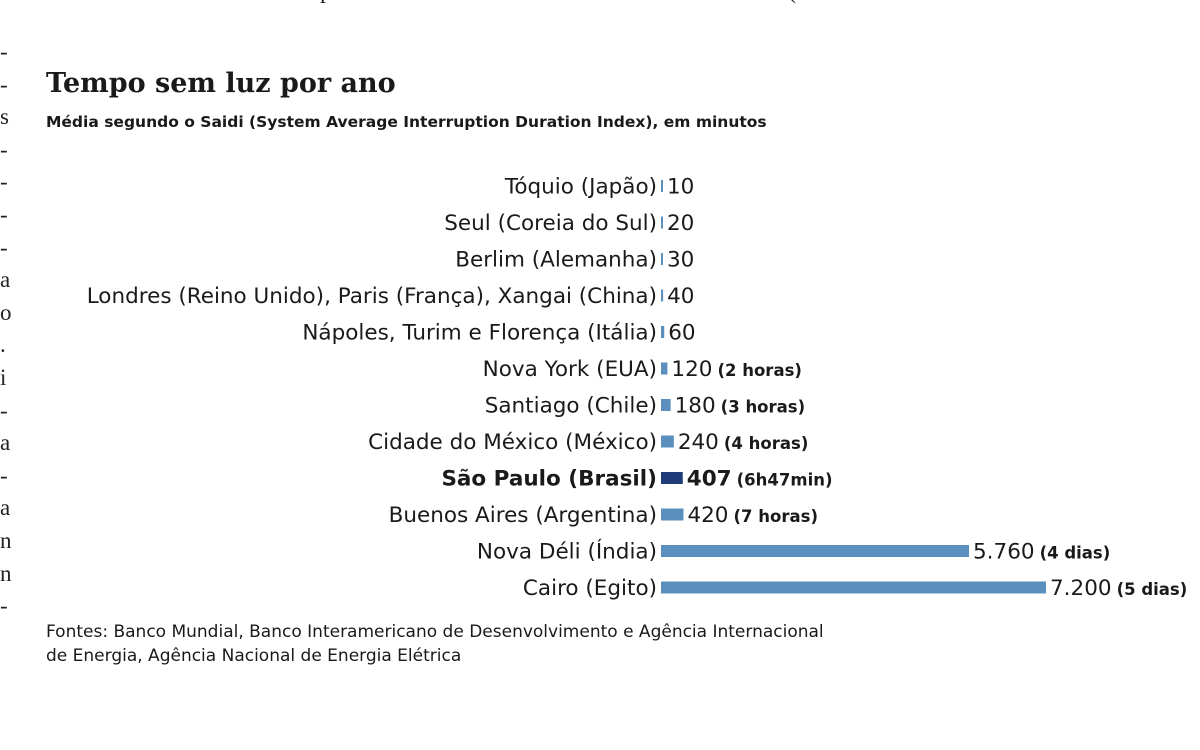  Describe the element at coordinates (3, 345) in the screenshot. I see `fragment-char: .` at that location.